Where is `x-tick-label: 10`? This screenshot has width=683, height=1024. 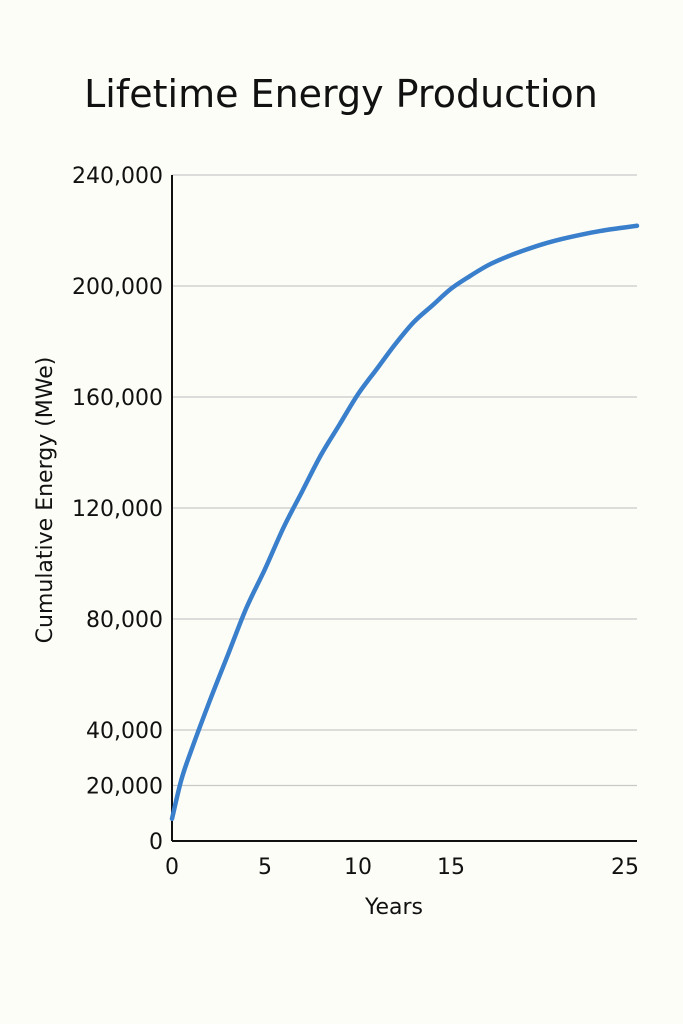 x-tick-label: 10 is located at coordinates (358, 867).